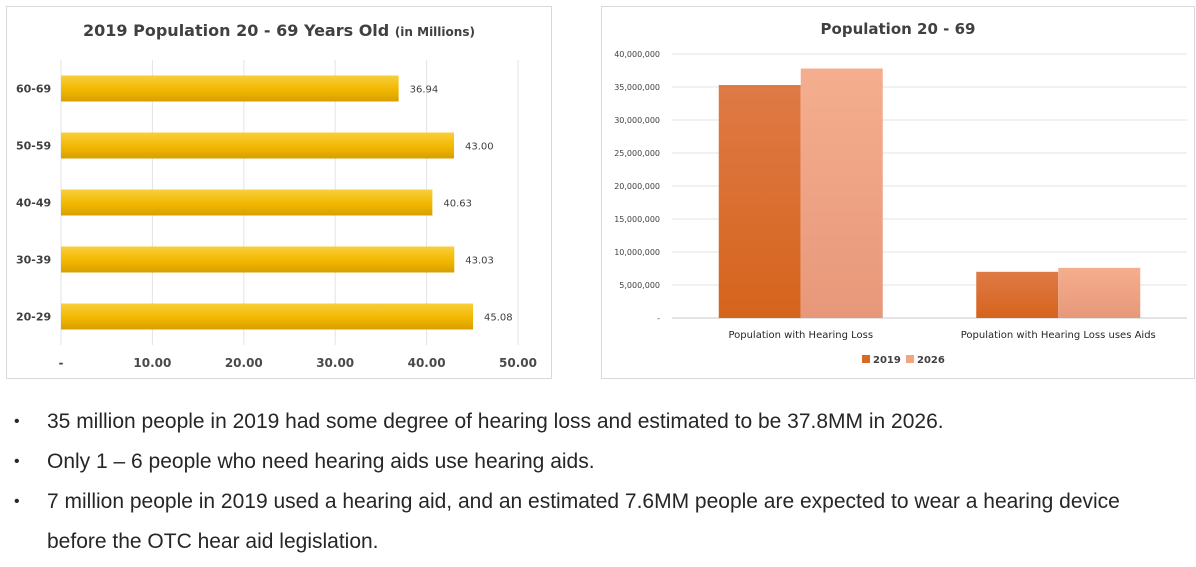 This screenshot has height=567, width=1196. Describe the element at coordinates (33, 146) in the screenshot. I see `y-tick-label: 50-59` at that location.